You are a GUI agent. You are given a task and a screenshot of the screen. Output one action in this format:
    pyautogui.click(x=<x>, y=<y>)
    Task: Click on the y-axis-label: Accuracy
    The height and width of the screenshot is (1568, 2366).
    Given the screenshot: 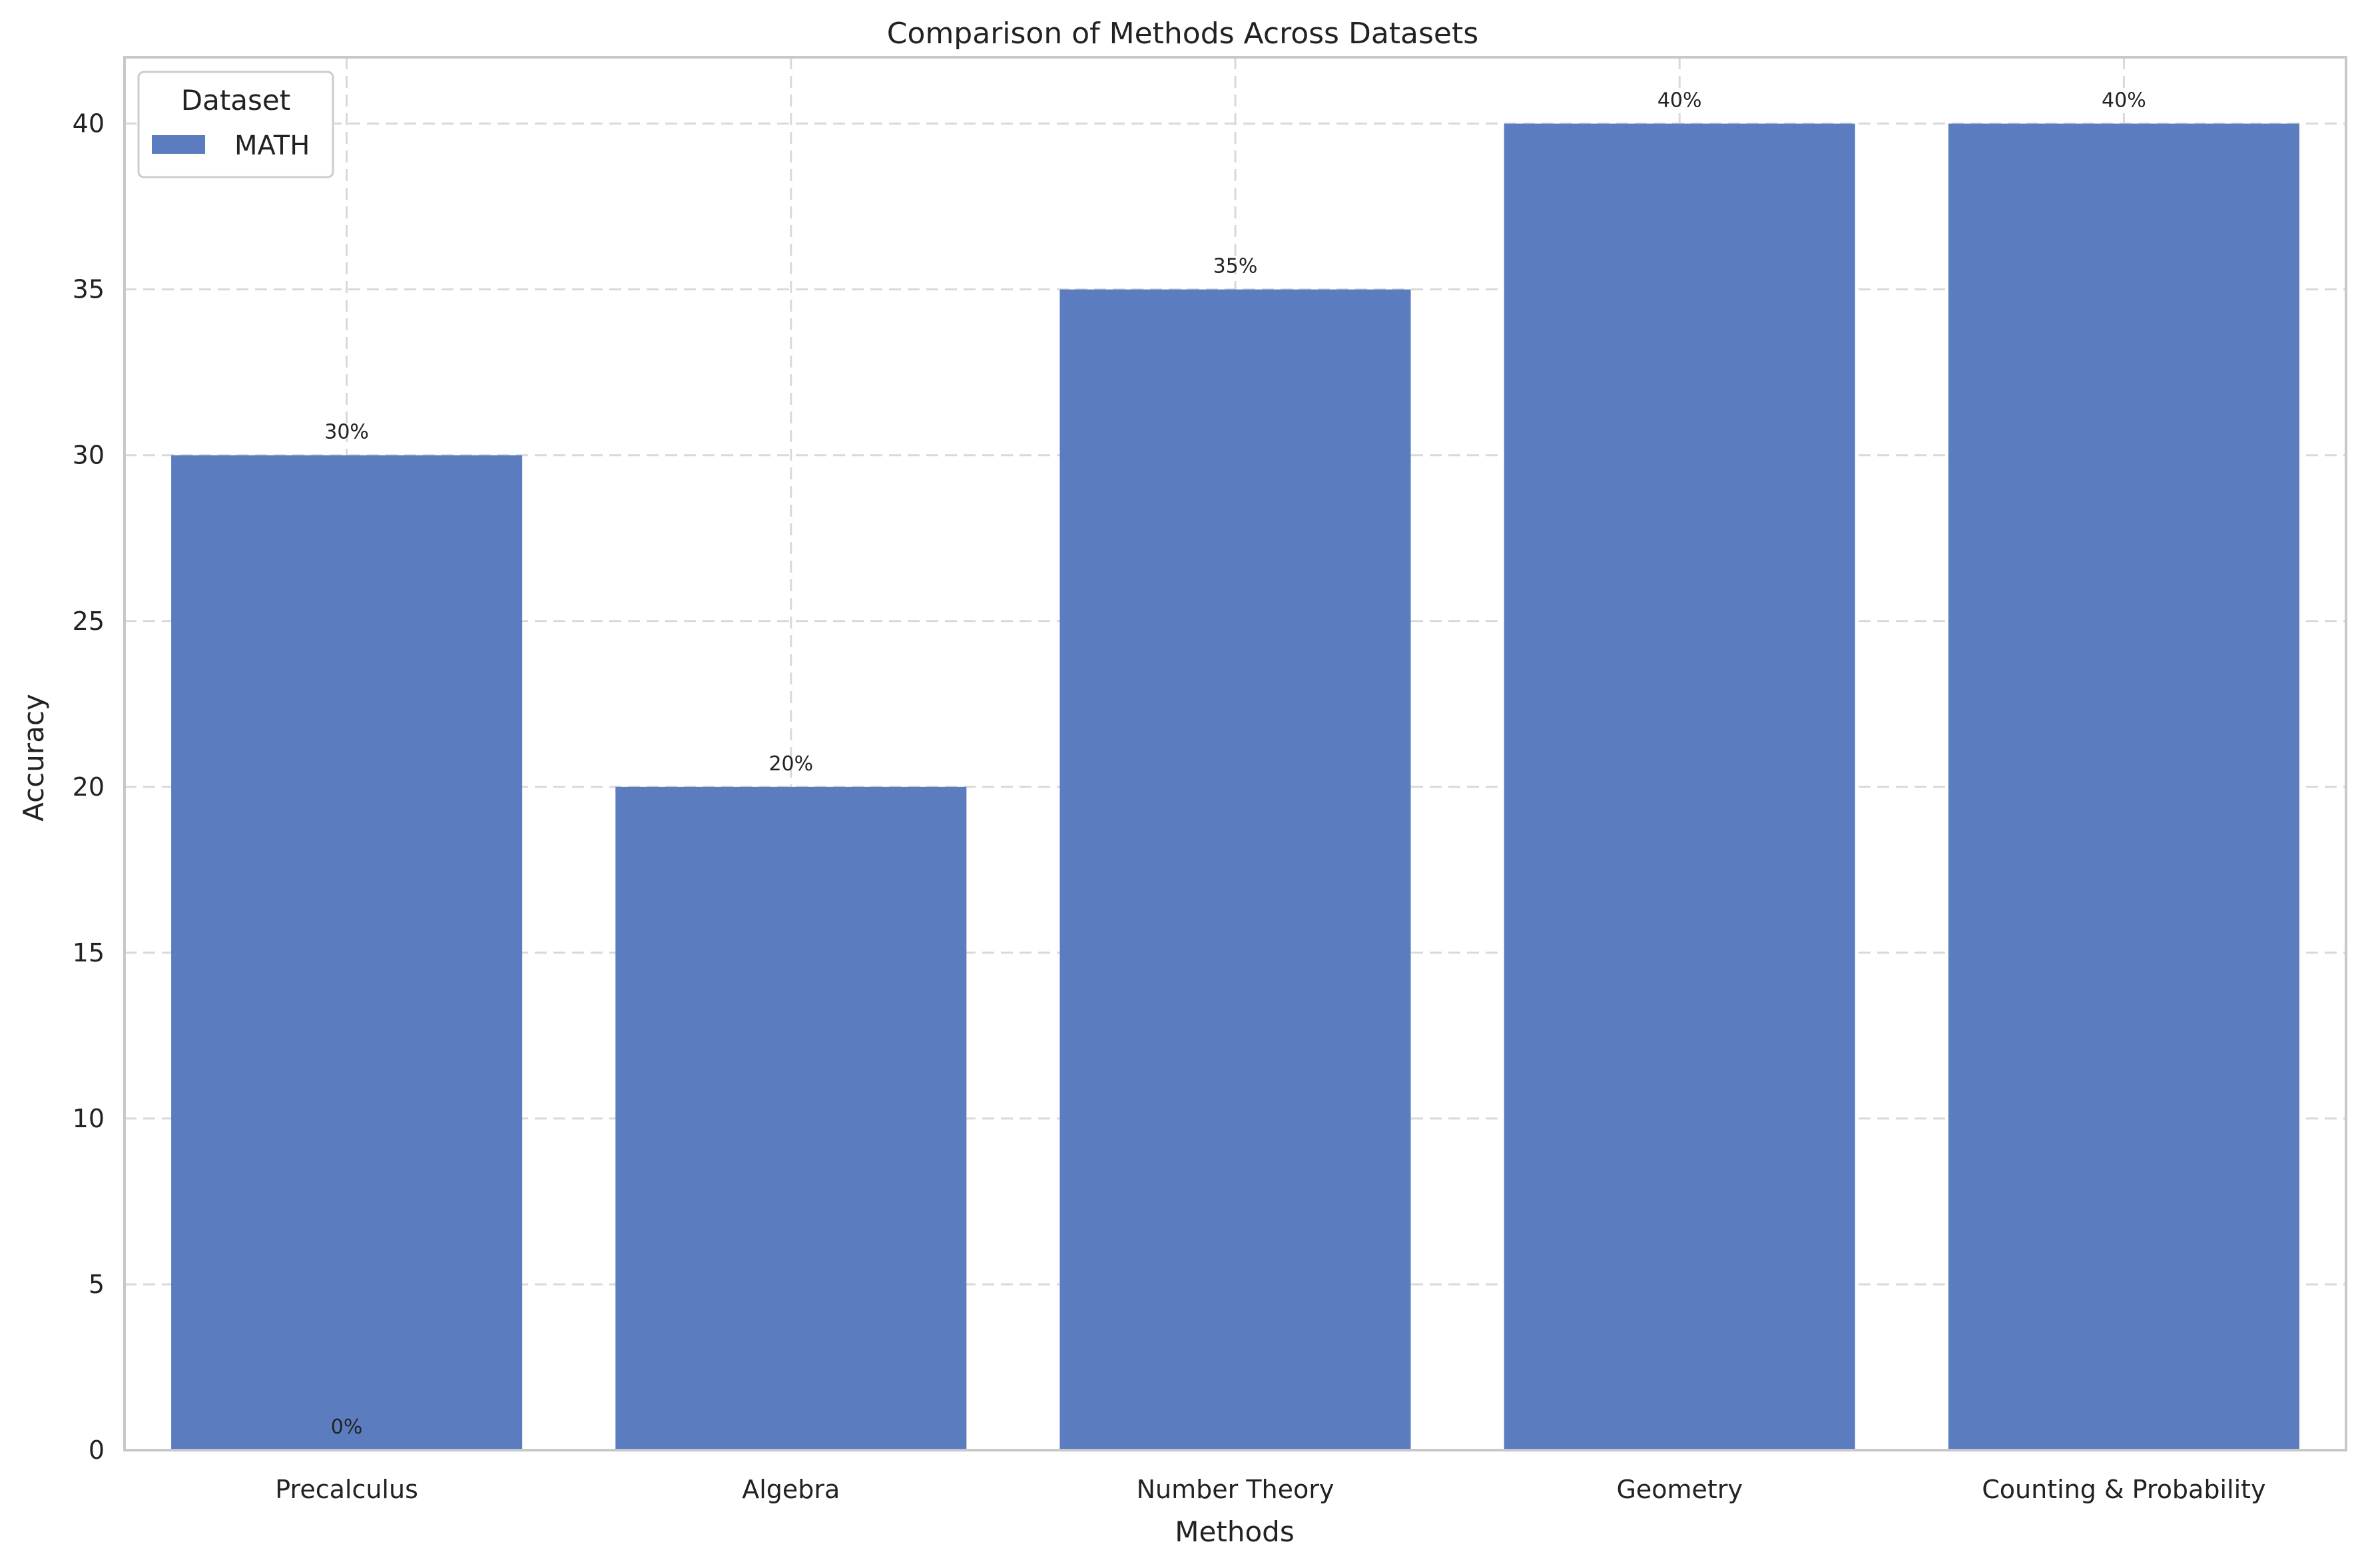 What is the action you would take?
    pyautogui.click(x=33, y=758)
    